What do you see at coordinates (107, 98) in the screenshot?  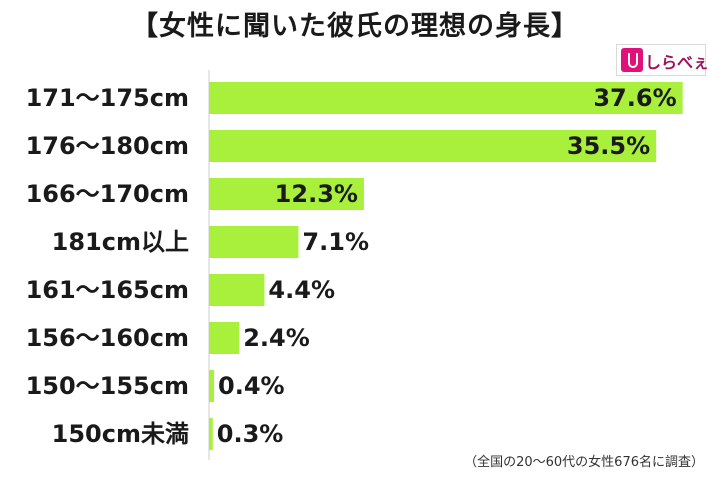 I see `category-label-0: 171～175cm` at bounding box center [107, 98].